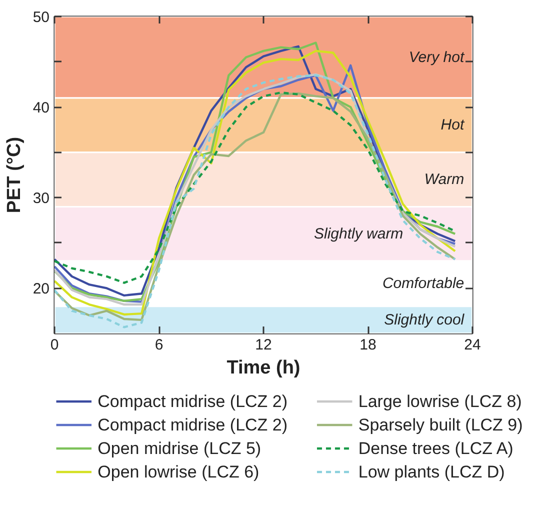  Describe the element at coordinates (159, 345) in the screenshot. I see `x-tick-label: 6` at that location.